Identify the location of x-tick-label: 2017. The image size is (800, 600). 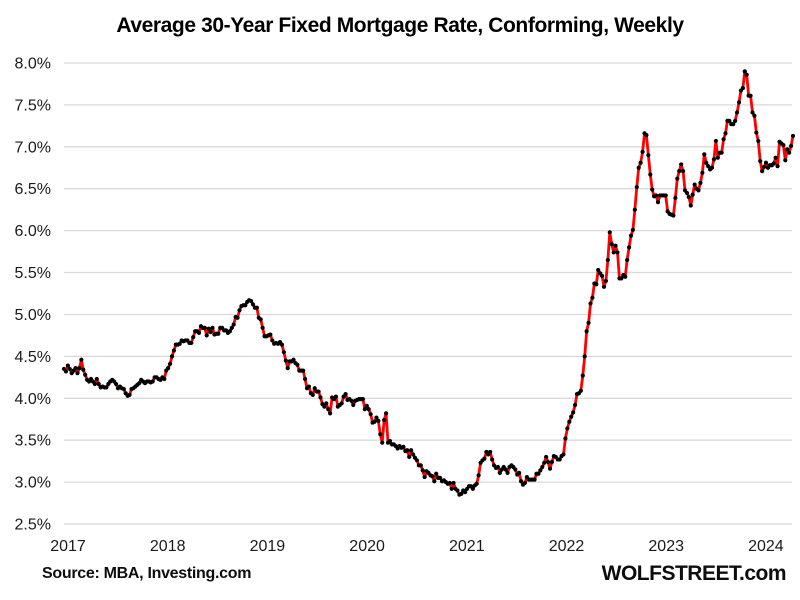
(68, 546).